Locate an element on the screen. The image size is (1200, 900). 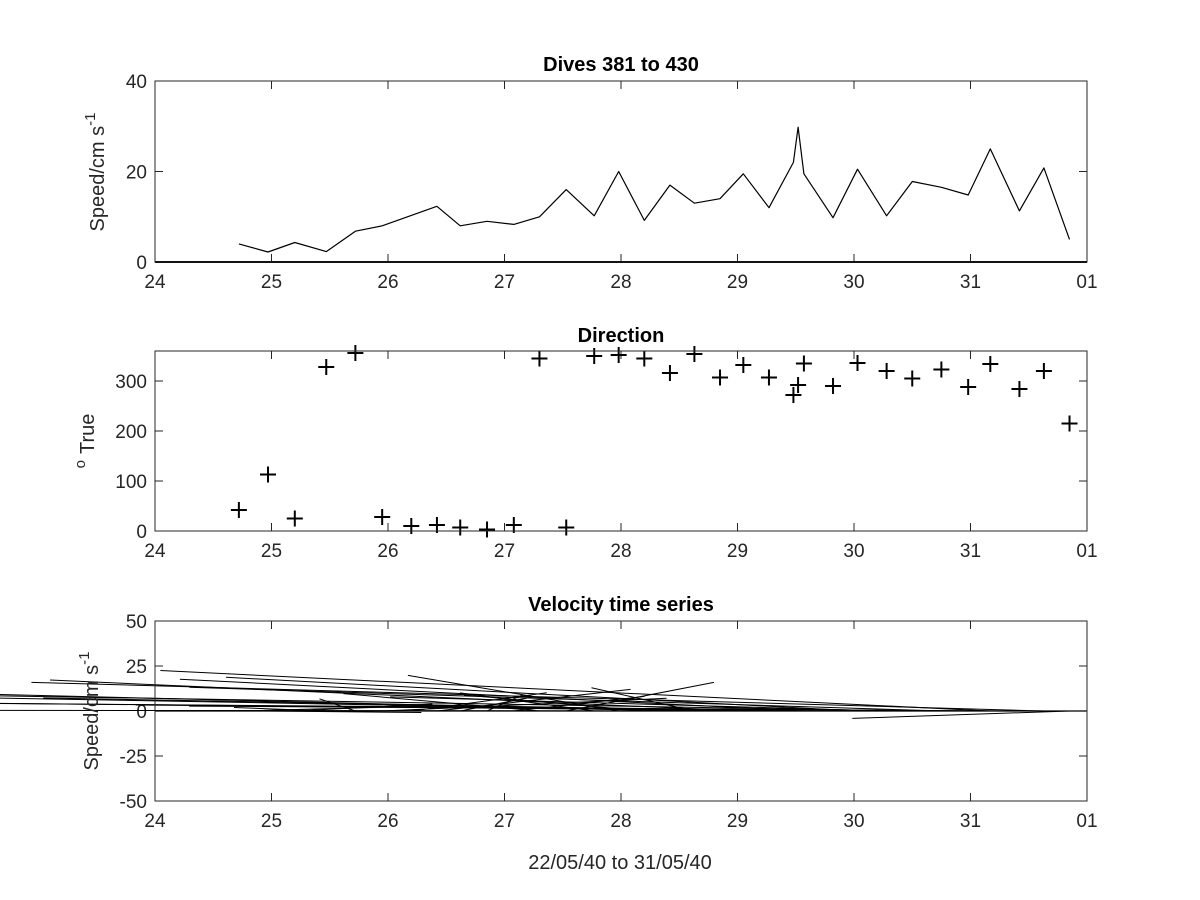
velocity-panel-ytick-label: 0 is located at coordinates (141, 712).